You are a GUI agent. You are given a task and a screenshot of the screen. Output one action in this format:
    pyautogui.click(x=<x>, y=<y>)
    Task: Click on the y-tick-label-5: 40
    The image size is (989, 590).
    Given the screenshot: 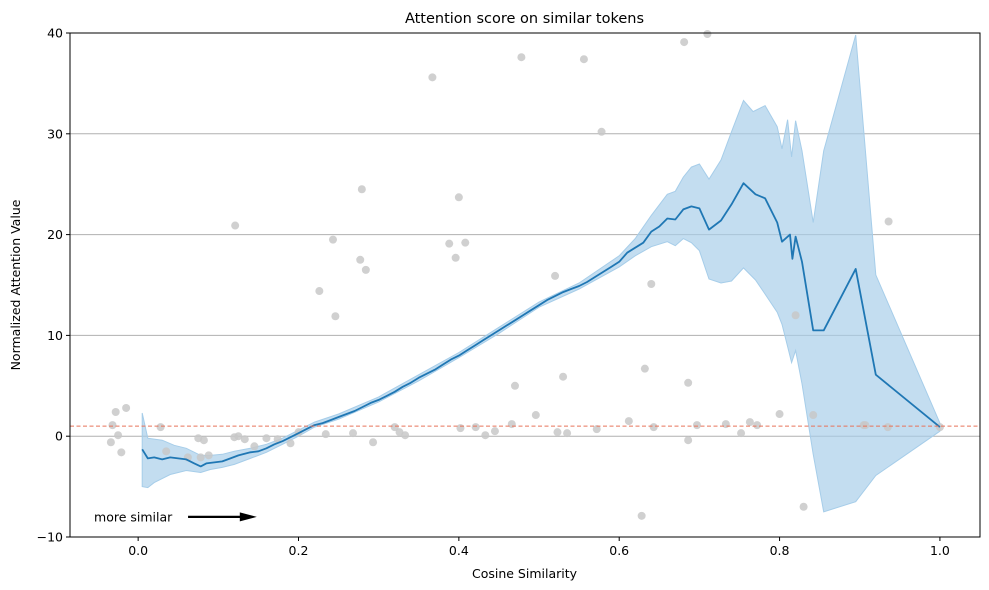 What is the action you would take?
    pyautogui.click(x=55, y=33)
    